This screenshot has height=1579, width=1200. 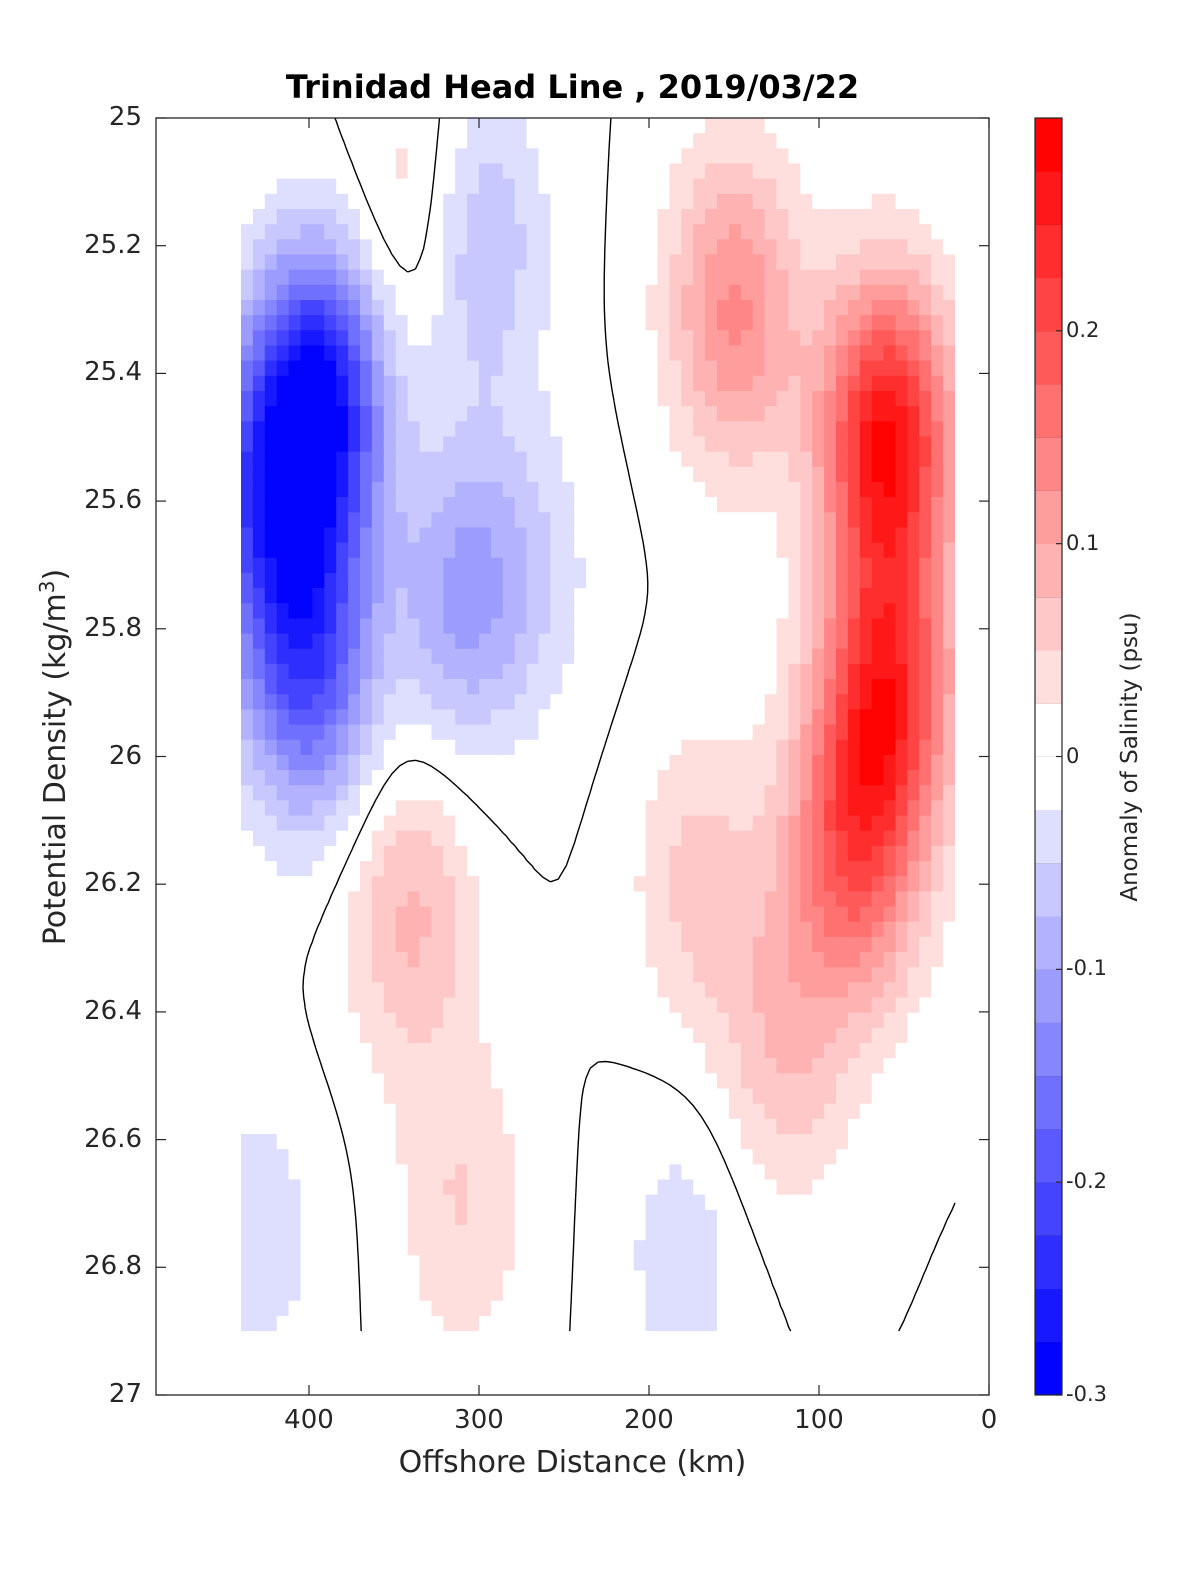 What do you see at coordinates (309, 1420) in the screenshot?
I see `x-tick-label: 400` at bounding box center [309, 1420].